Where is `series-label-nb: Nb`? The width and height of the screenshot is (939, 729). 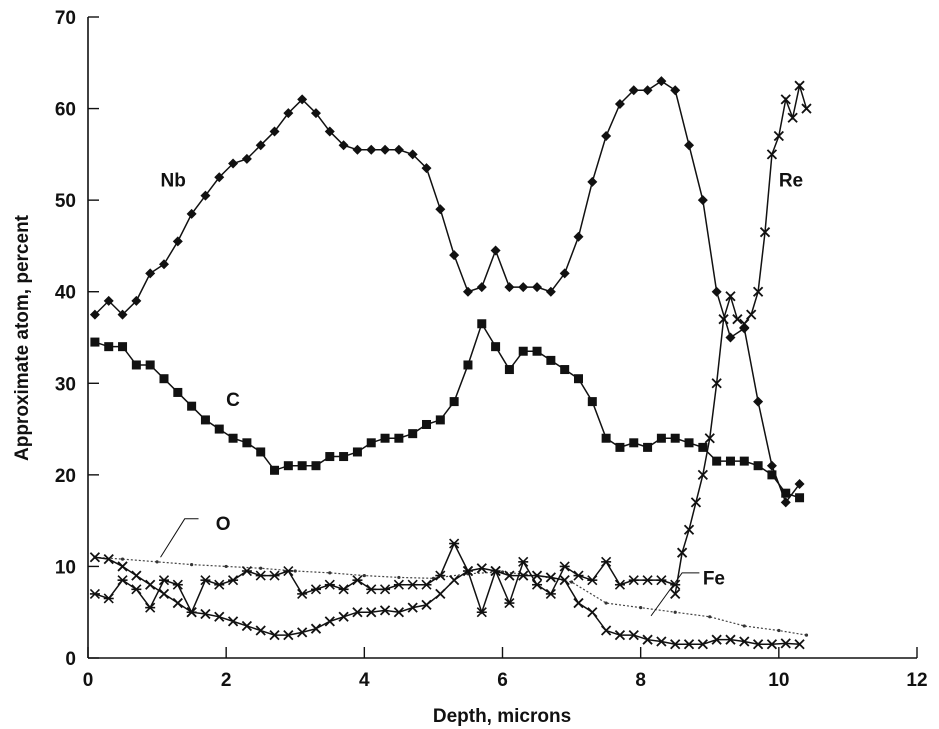 series-label-nb: Nb is located at coordinates (173, 180).